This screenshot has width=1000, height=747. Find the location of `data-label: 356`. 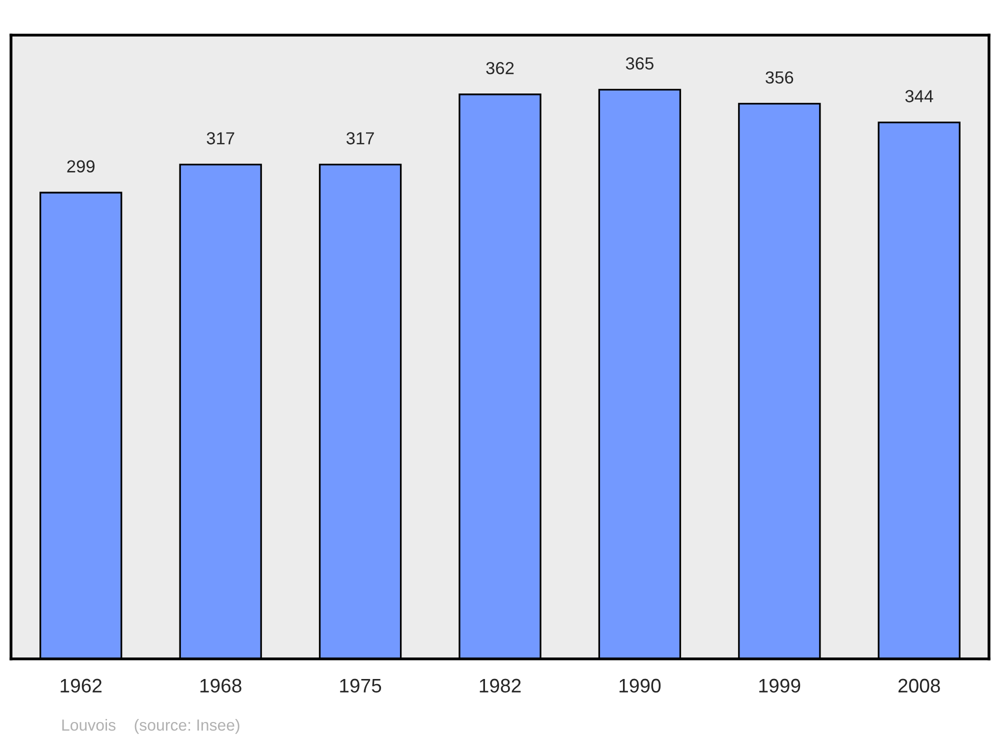

data-label: 356 is located at coordinates (780, 77).